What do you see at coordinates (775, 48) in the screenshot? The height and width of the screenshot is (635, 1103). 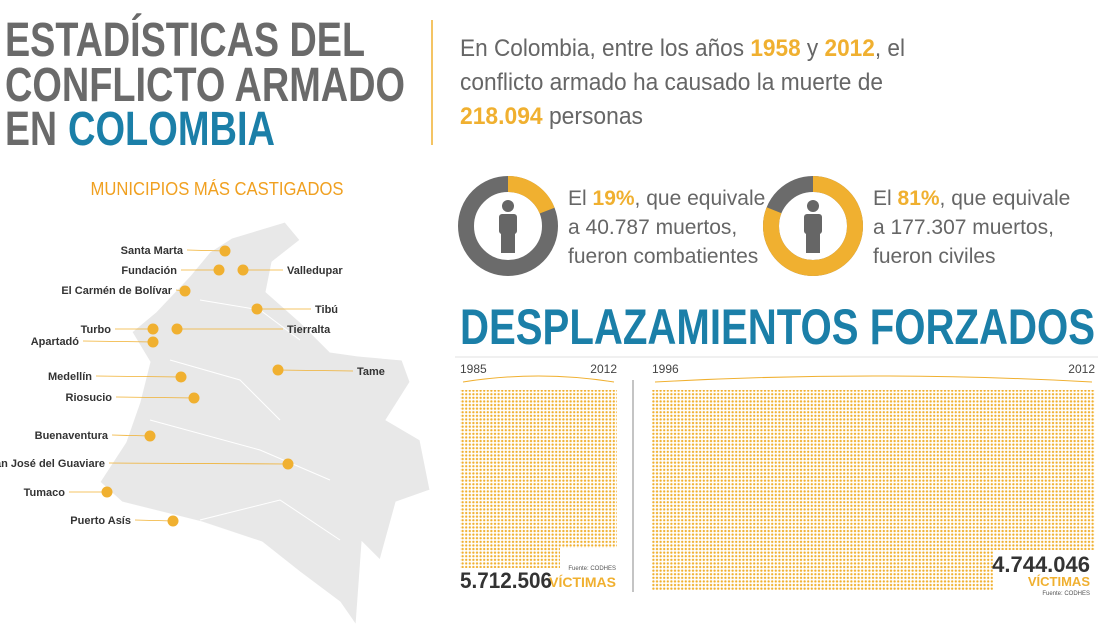 I see `intro-highlight: 1958` at bounding box center [775, 48].